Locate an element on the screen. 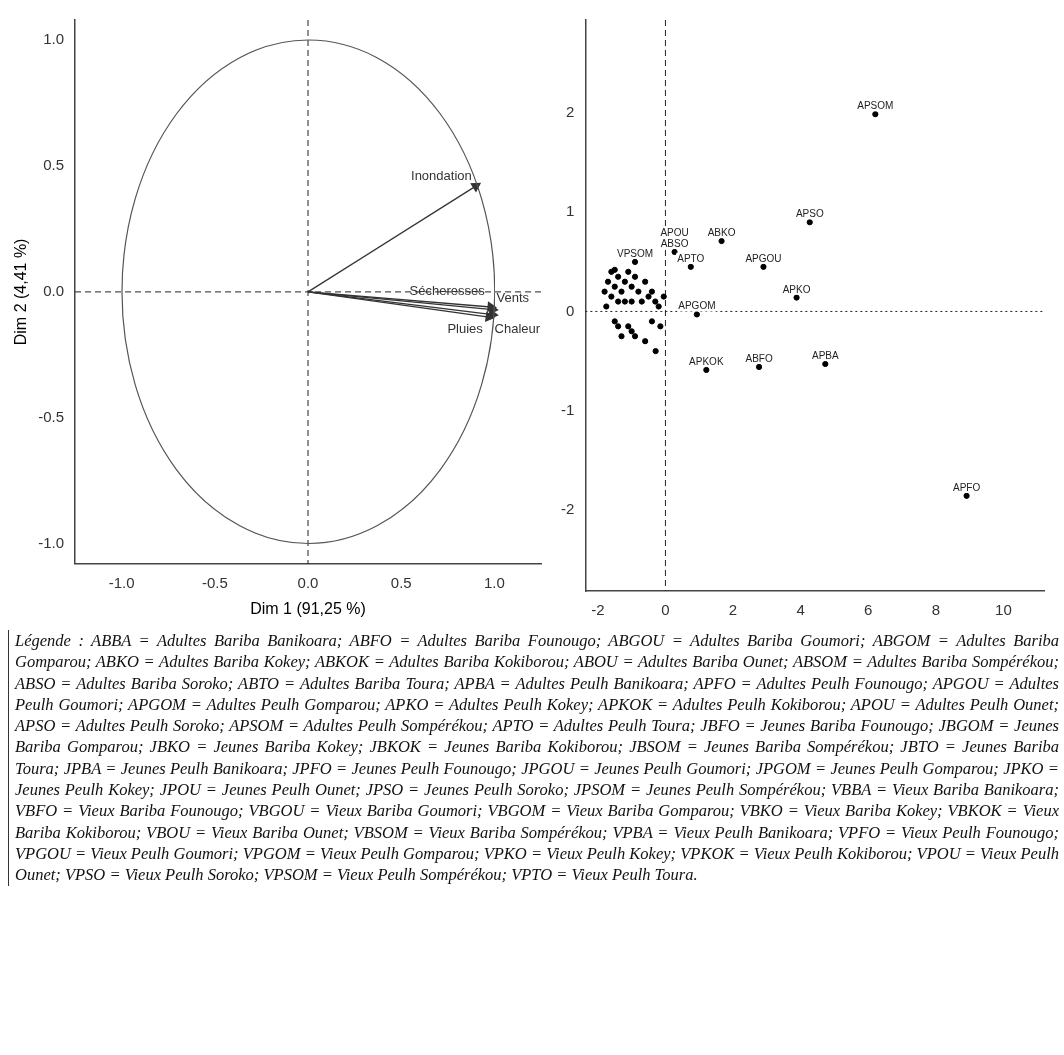 This screenshot has height=1055, width=1064. x-tick-label: 10 is located at coordinates (1003, 610).